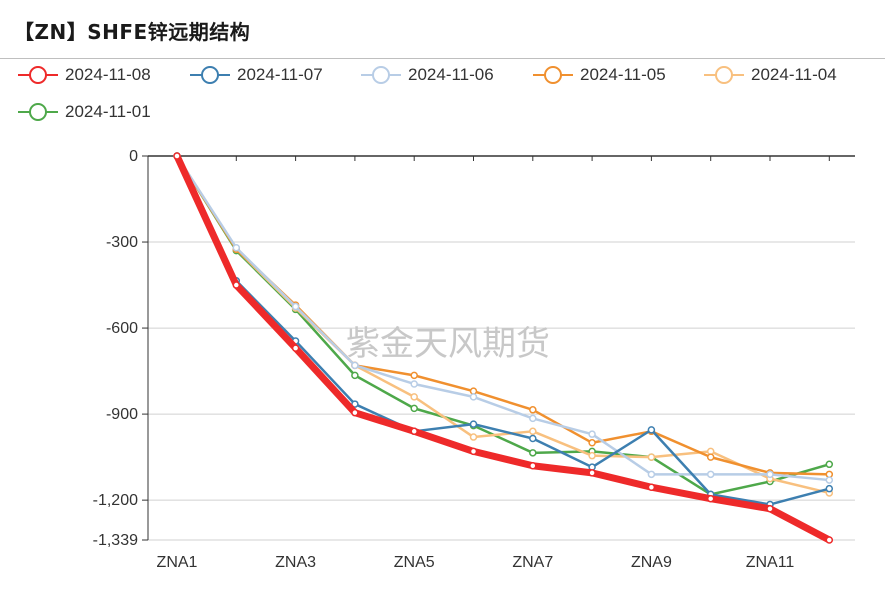  I want to click on legend-item: 2024-11-06, so click(427, 75).